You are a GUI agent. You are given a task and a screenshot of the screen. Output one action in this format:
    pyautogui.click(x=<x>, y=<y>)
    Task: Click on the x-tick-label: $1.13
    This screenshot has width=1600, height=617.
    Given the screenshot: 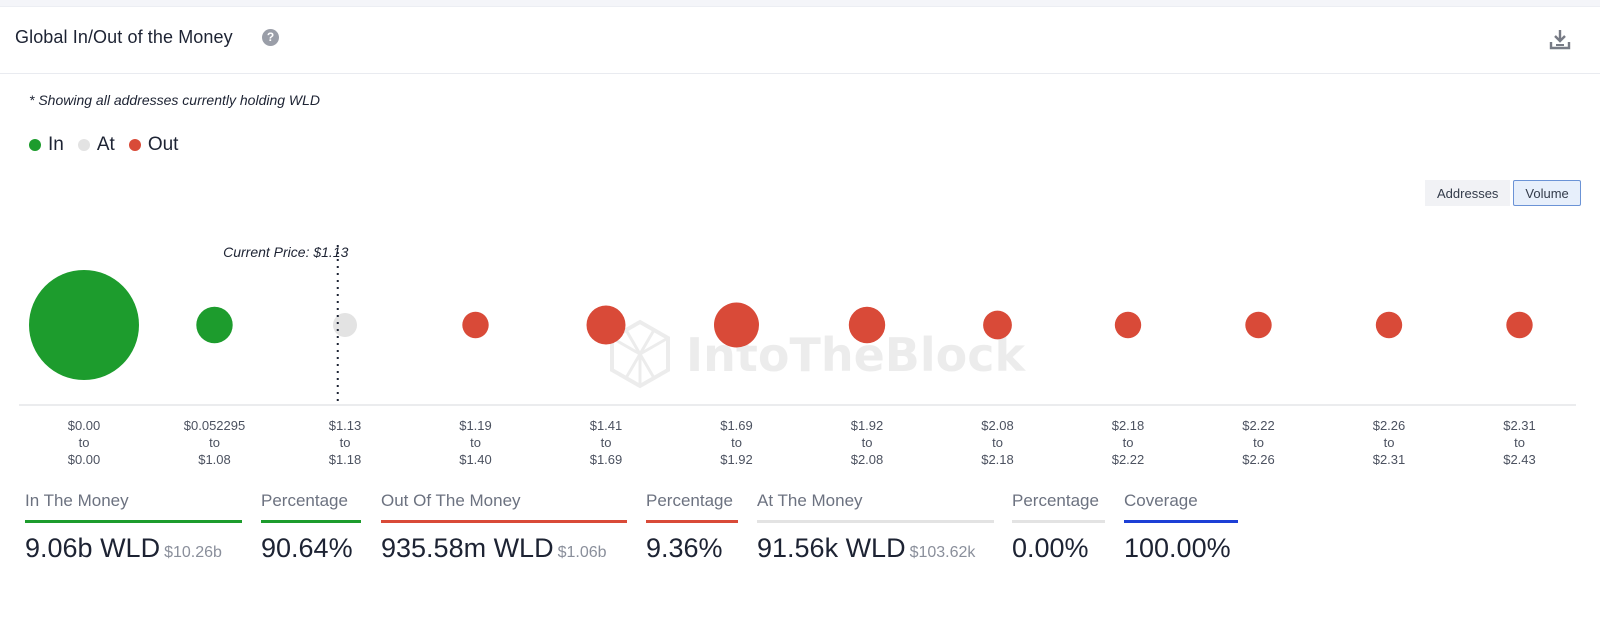 What is the action you would take?
    pyautogui.click(x=345, y=425)
    